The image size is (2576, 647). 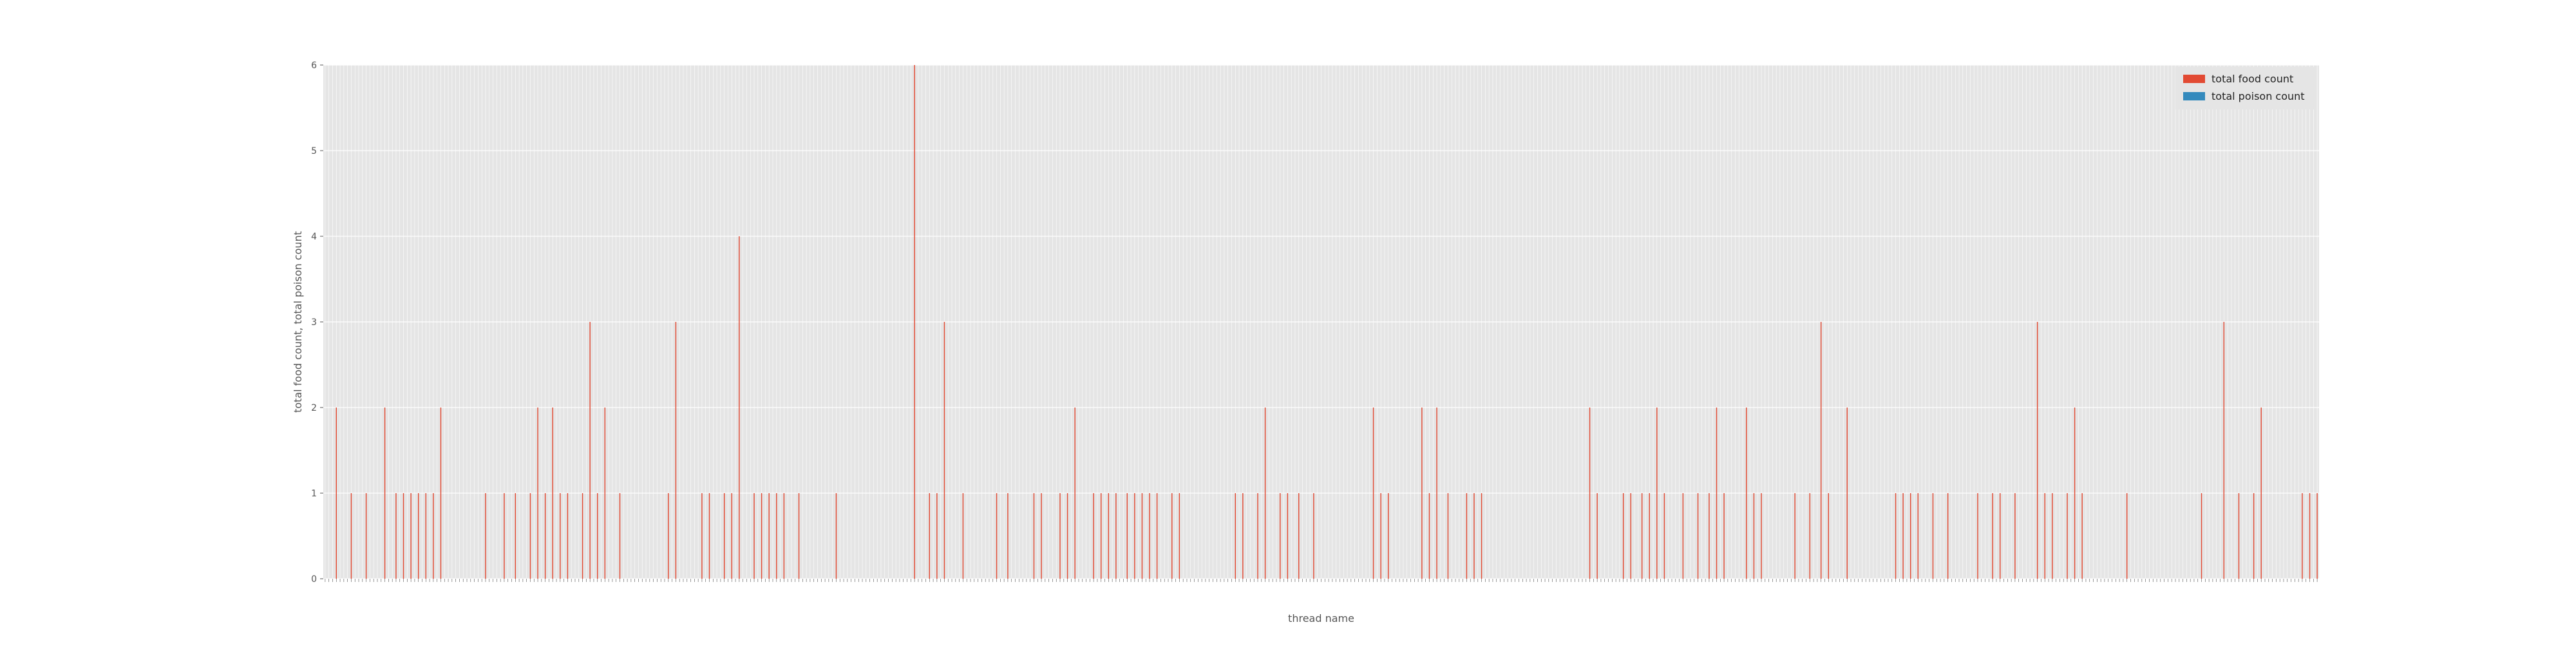 I want to click on legend-frame, so click(x=2245, y=88).